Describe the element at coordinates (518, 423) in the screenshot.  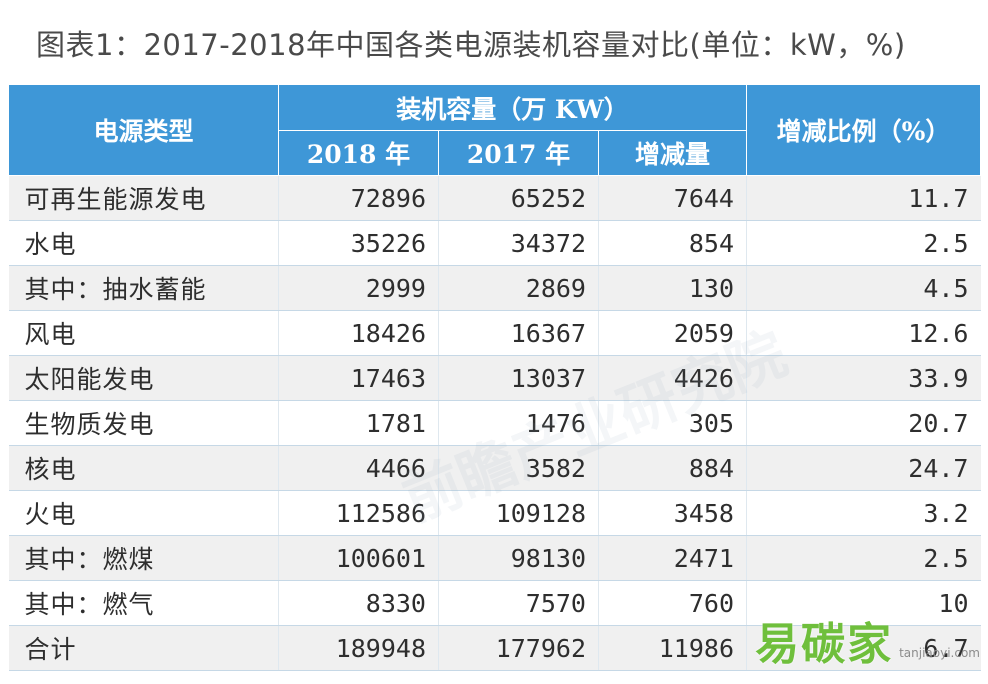
I see `cell-2017: 1476` at that location.